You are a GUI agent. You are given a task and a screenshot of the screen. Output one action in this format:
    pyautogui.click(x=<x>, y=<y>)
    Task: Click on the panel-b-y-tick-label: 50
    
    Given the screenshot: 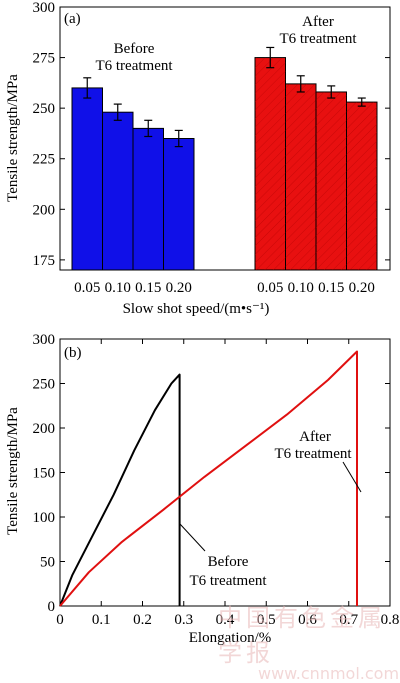 What is the action you would take?
    pyautogui.click(x=47, y=563)
    